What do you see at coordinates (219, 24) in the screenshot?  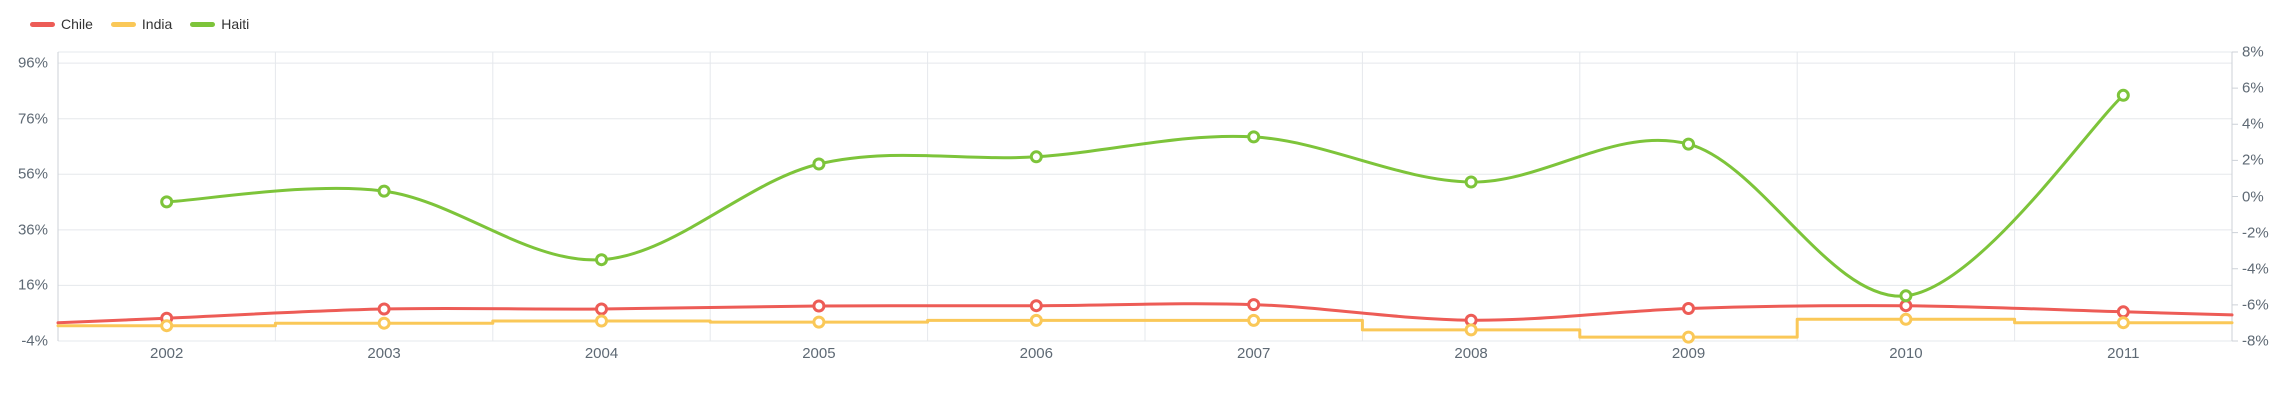 I see `legend-item: Haiti` at bounding box center [219, 24].